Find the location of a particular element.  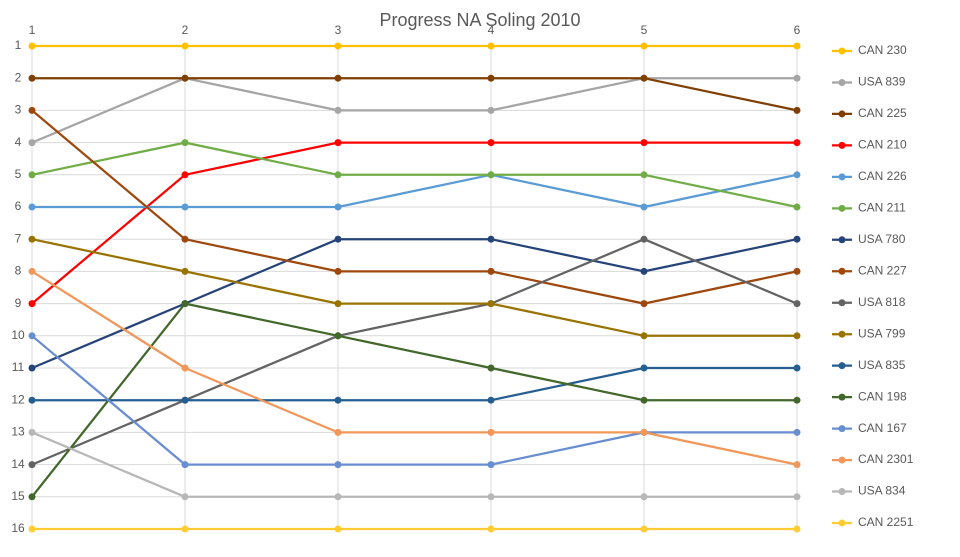

x-tick-label: 1 is located at coordinates (32, 30).